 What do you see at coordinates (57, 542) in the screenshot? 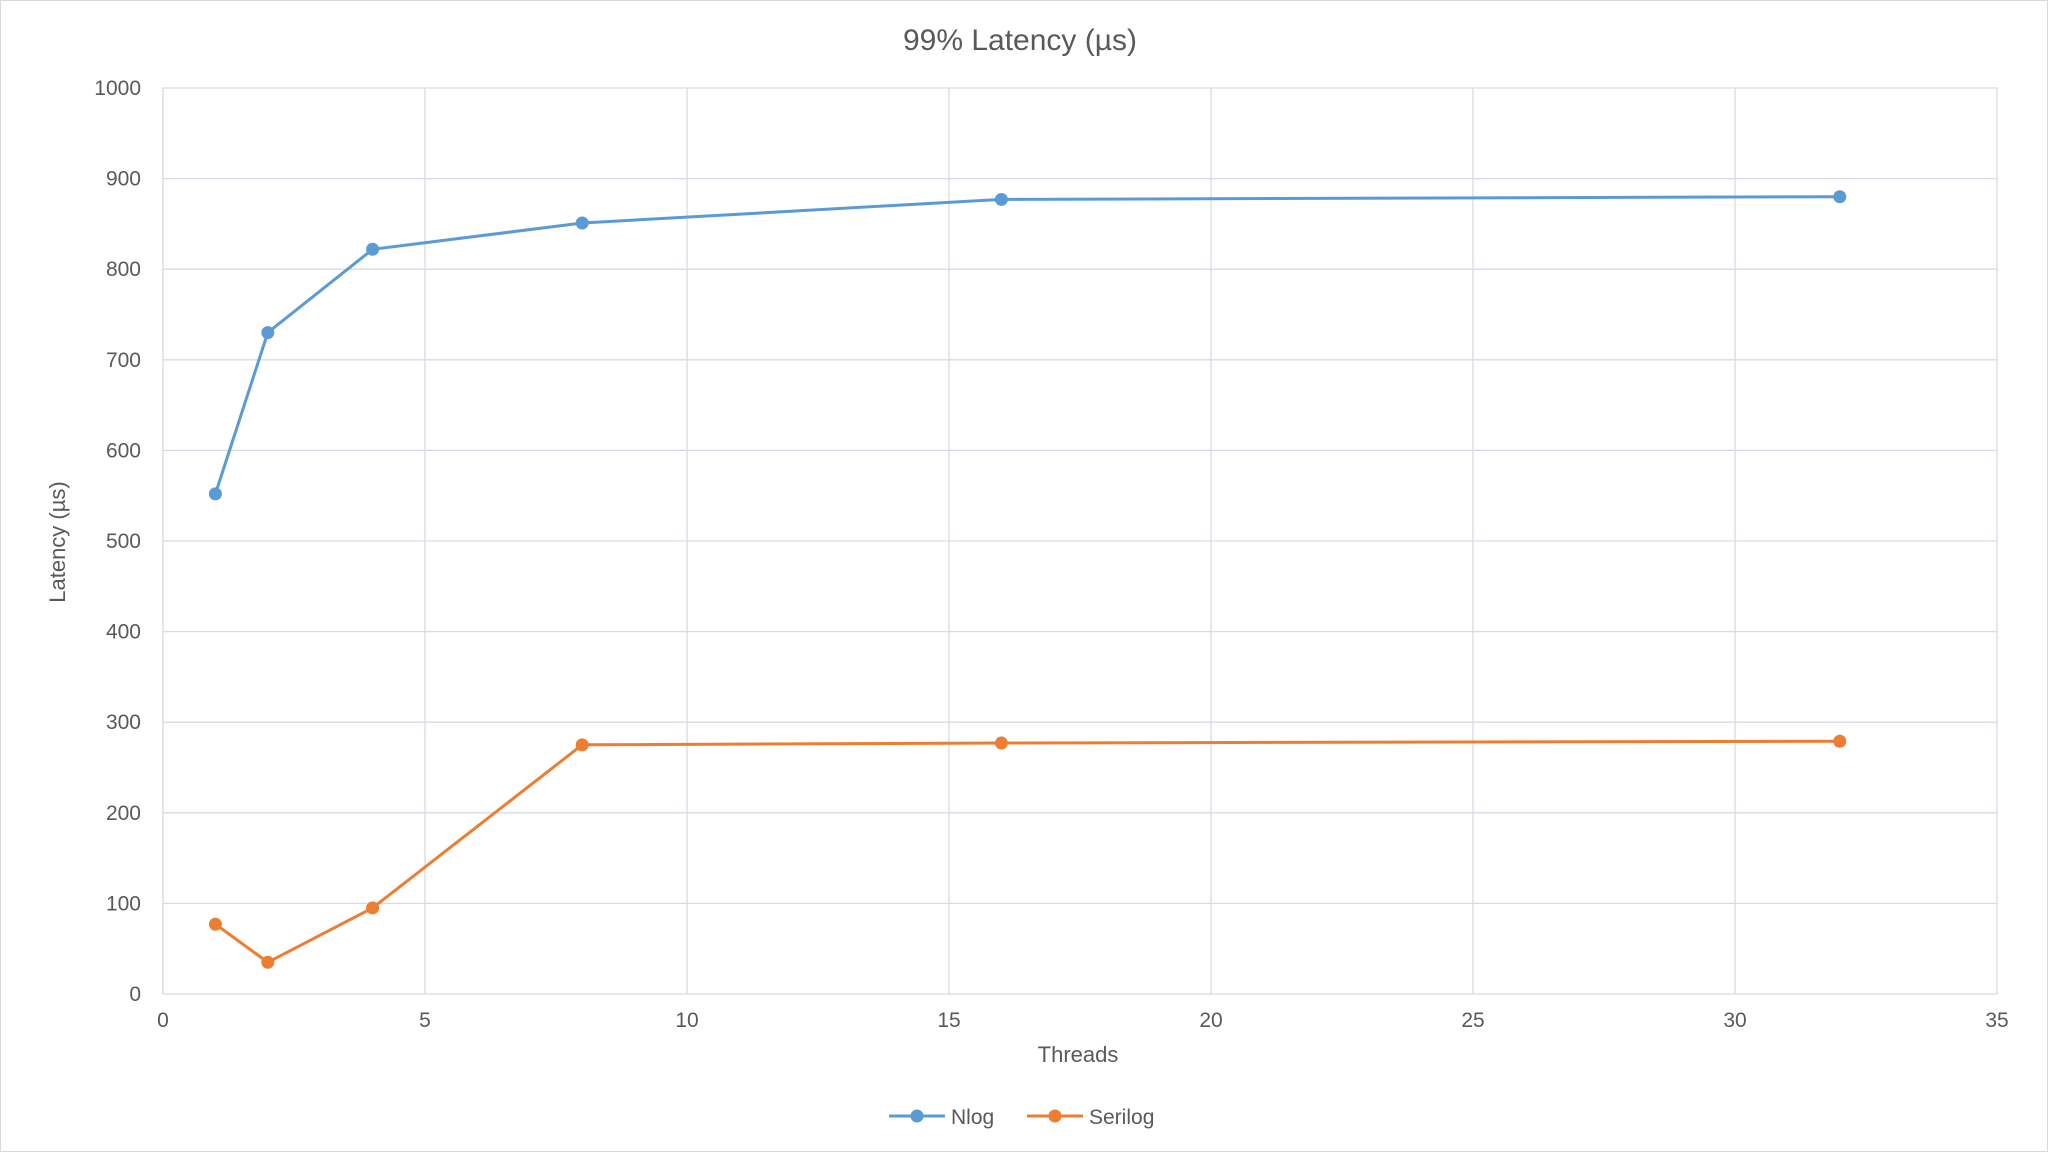
I see `y-axis-title: Latency (µs)` at bounding box center [57, 542].